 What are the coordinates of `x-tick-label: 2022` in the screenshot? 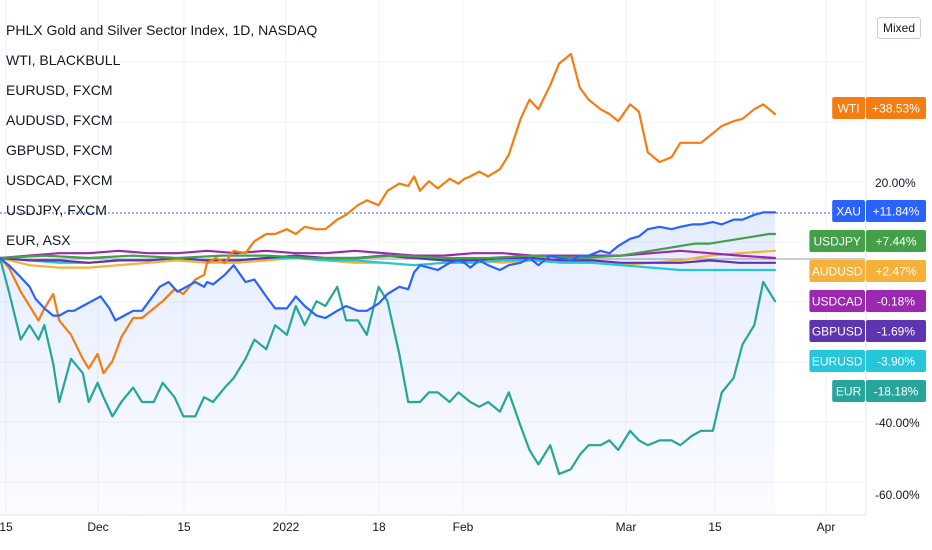 It's located at (286, 527).